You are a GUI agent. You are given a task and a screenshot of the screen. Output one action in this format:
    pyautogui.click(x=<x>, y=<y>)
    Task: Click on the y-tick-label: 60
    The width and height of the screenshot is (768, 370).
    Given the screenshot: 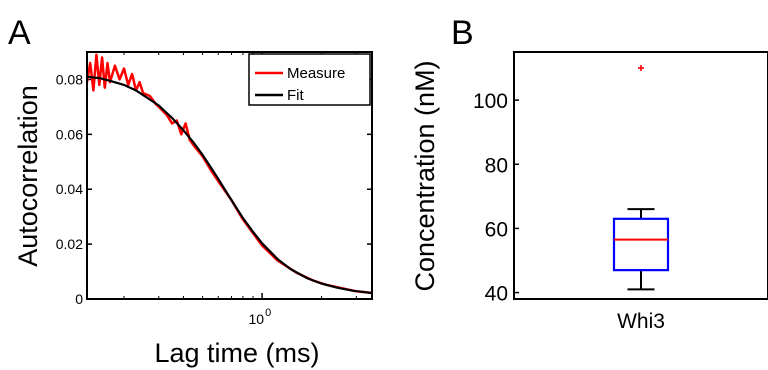 What is the action you would take?
    pyautogui.click(x=496, y=229)
    